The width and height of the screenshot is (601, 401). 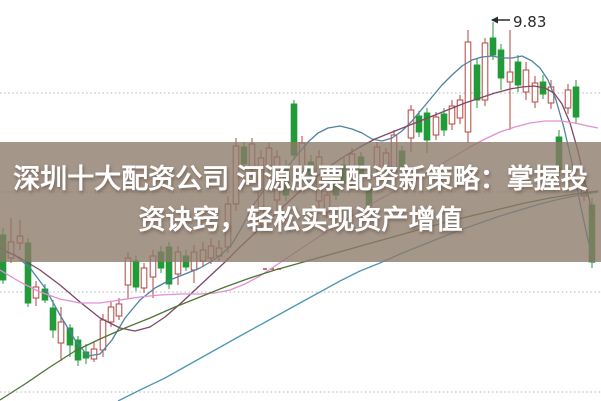 I want to click on last-price-label: 9.83, so click(x=529, y=22).